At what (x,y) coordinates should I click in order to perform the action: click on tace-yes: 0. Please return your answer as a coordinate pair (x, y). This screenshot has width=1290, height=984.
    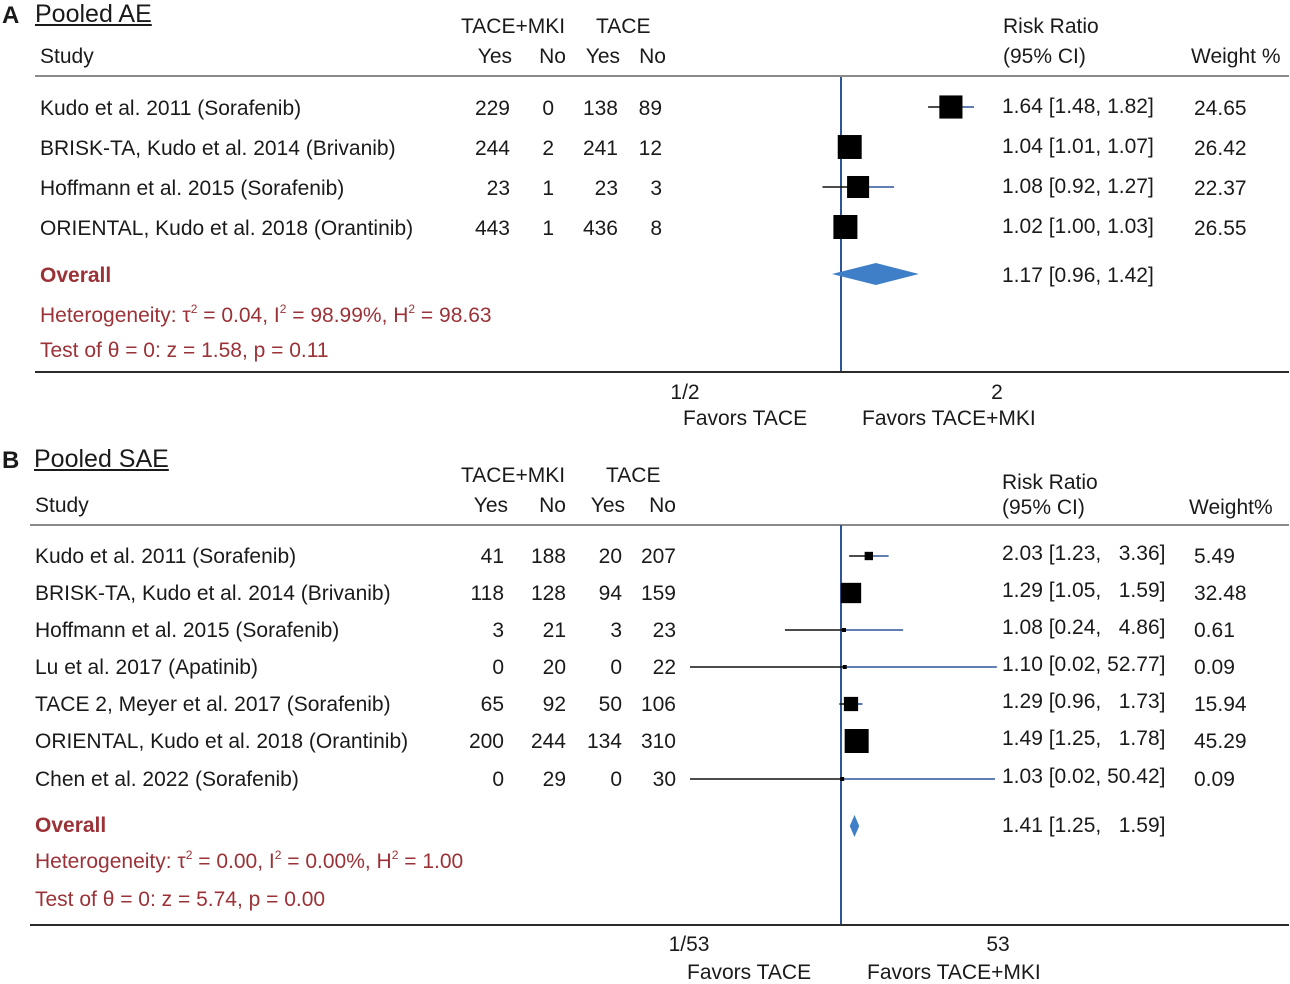
    Looking at the image, I should click on (616, 667).